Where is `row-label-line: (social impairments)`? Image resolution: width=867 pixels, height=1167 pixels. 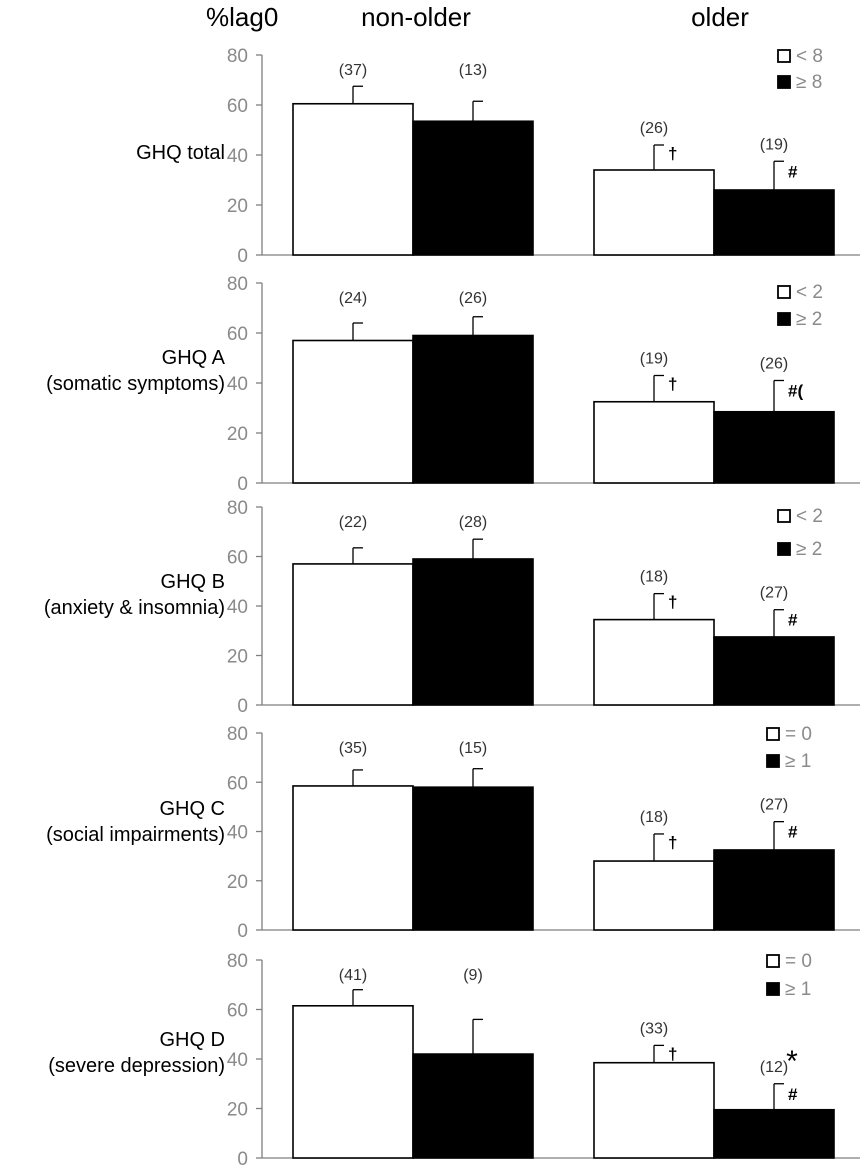 row-label-line: (social impairments) is located at coordinates (135, 835).